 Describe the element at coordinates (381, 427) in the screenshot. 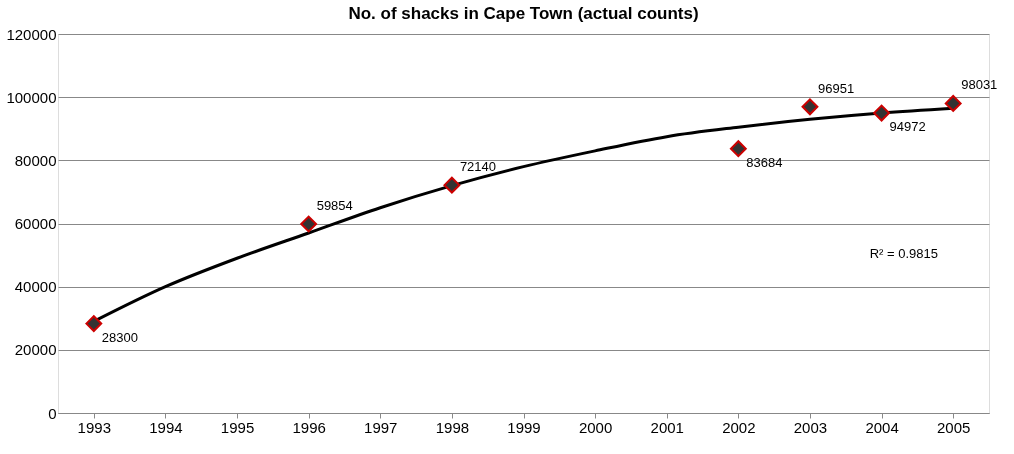

I see `x-tick-label: 1997` at that location.